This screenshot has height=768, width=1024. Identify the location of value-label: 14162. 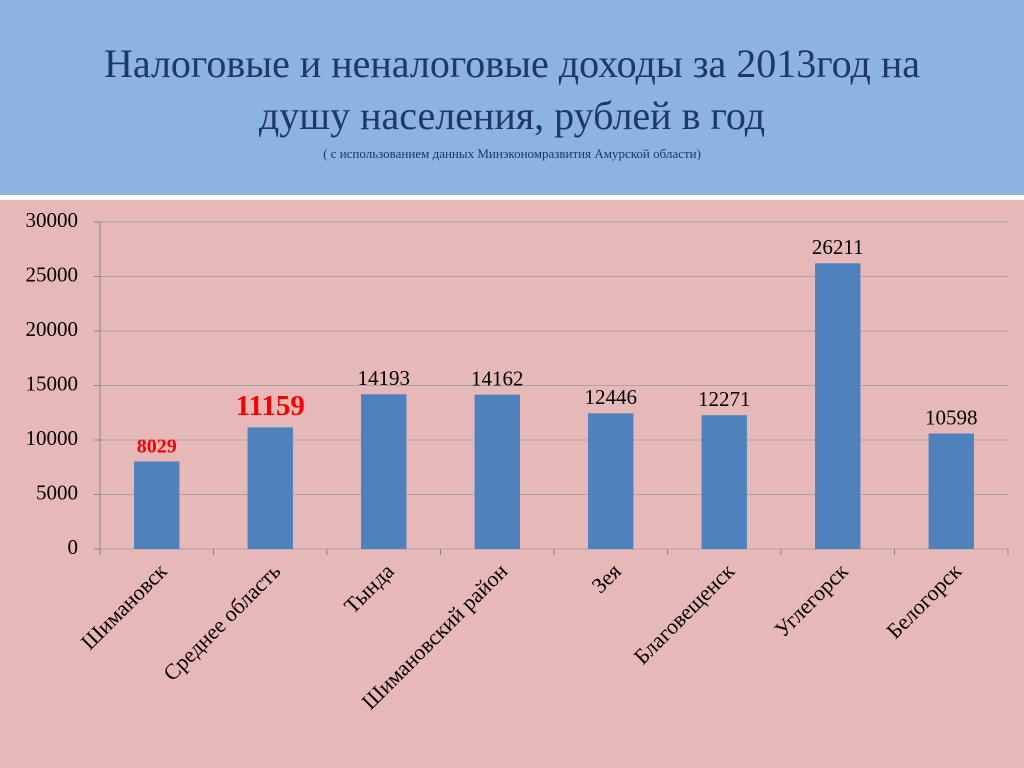
(497, 378).